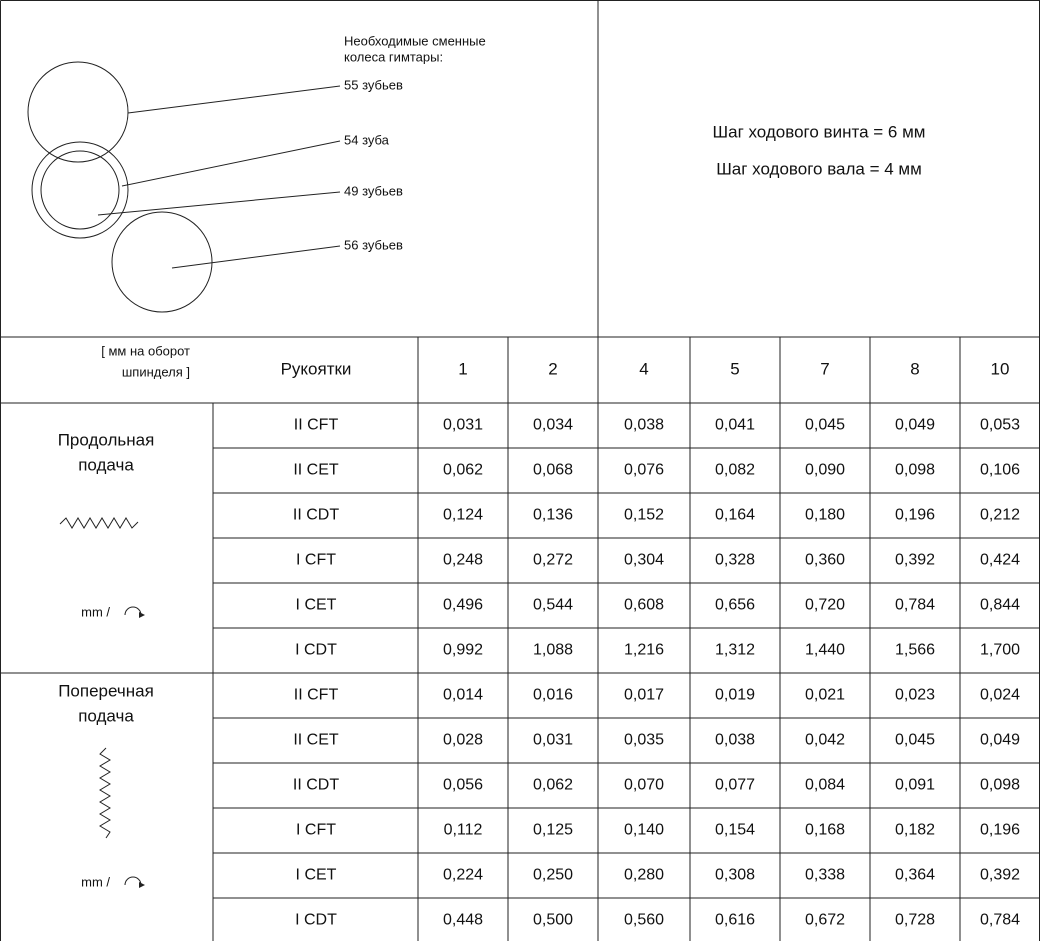  I want to click on cell-value: 1,566, so click(915, 650).